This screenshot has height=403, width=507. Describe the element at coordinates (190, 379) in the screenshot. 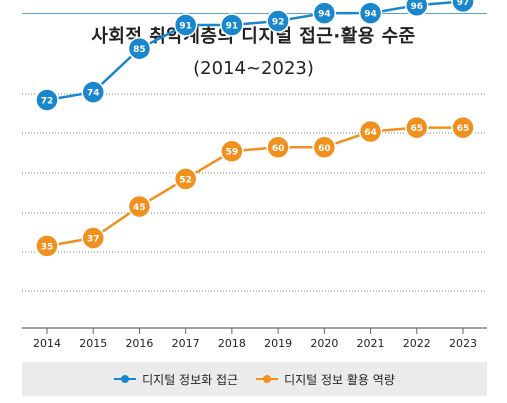

I see `legend-label-access: 디지털 정보화 접근` at that location.